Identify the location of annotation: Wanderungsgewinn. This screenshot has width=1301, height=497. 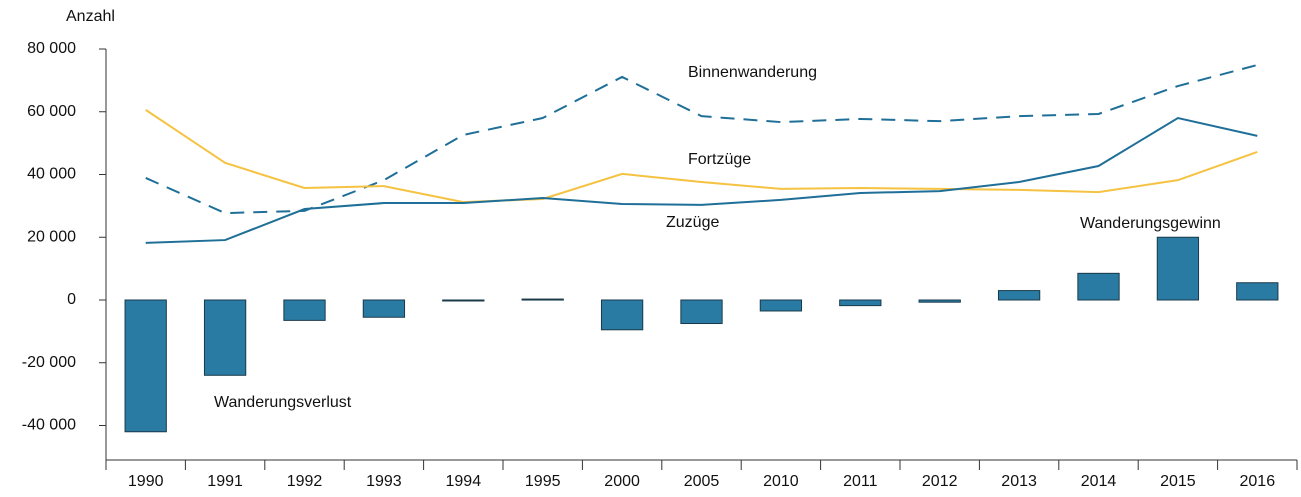
(1150, 223).